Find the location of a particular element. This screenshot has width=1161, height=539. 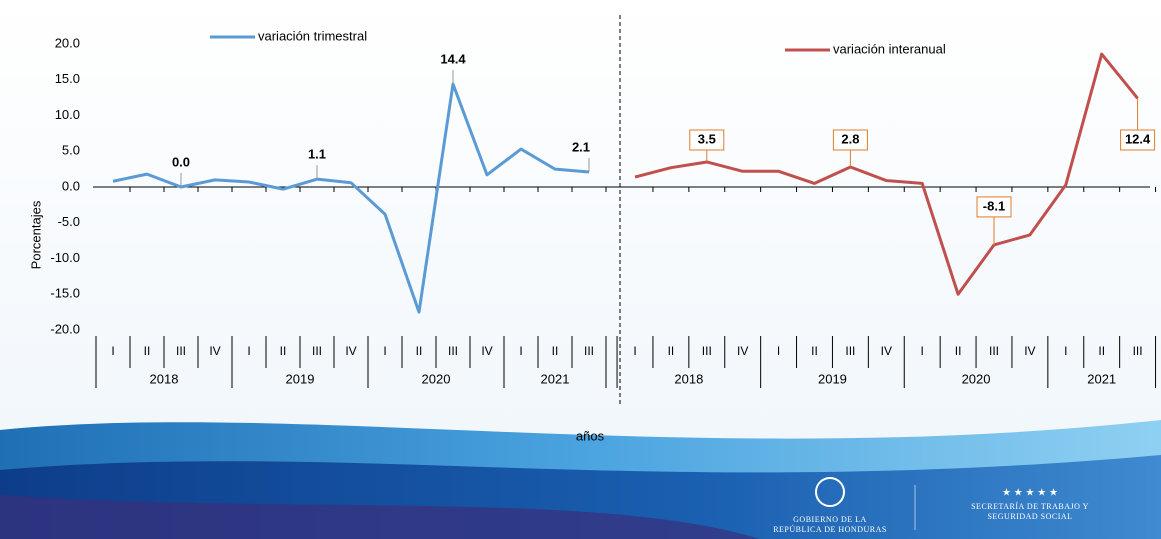

gov-emblem is located at coordinates (830, 492).